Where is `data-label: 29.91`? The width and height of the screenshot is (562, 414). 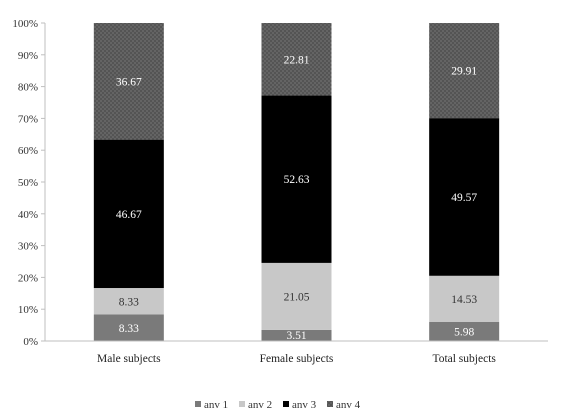
data-label: 29.91 is located at coordinates (464, 72).